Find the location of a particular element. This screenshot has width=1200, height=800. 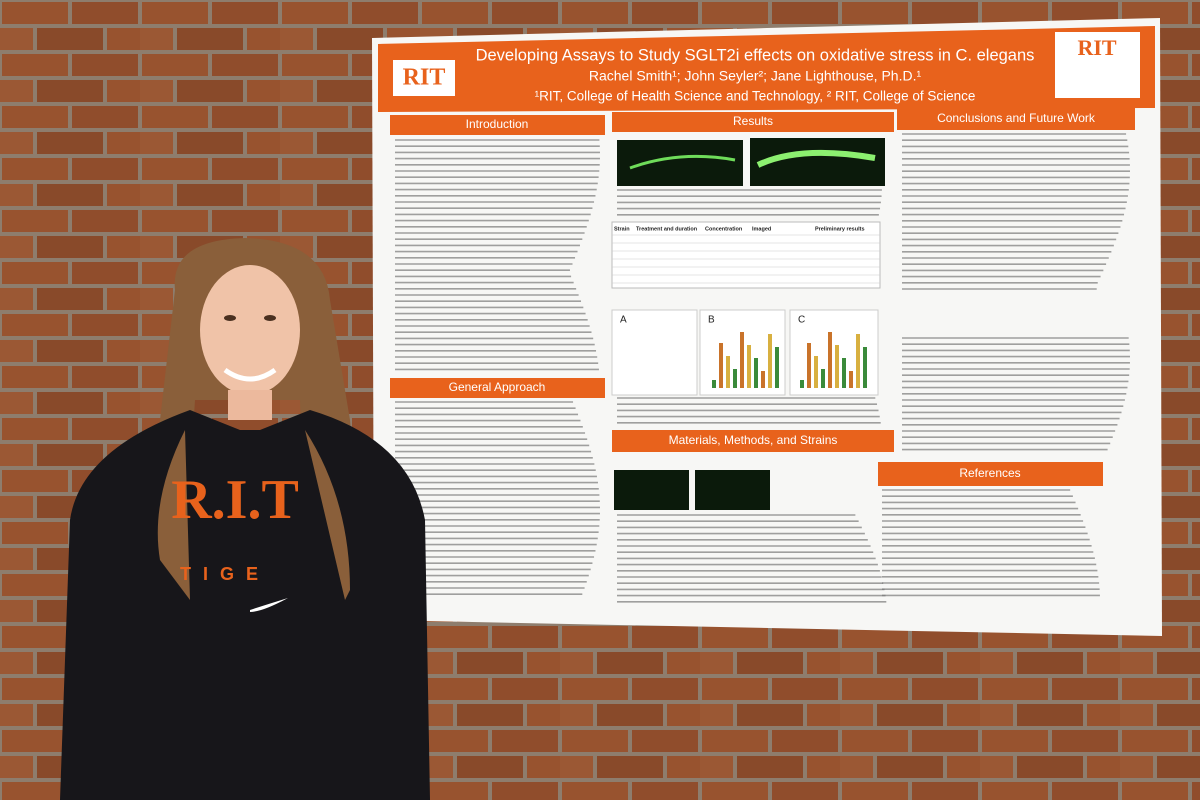

hoodie-text: TIGE is located at coordinates (225, 574).